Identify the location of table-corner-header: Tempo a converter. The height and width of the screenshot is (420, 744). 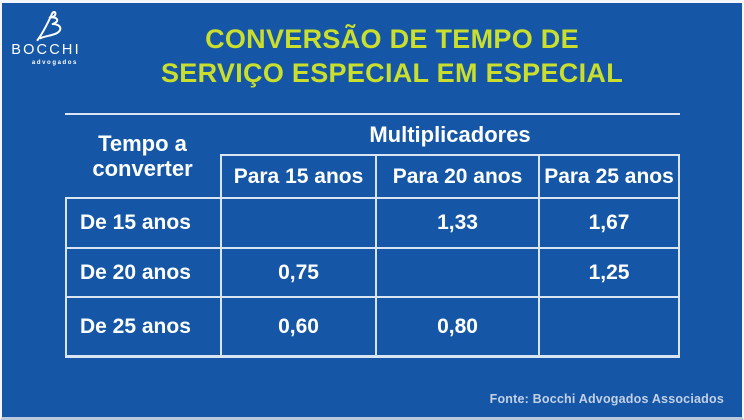
(142, 155).